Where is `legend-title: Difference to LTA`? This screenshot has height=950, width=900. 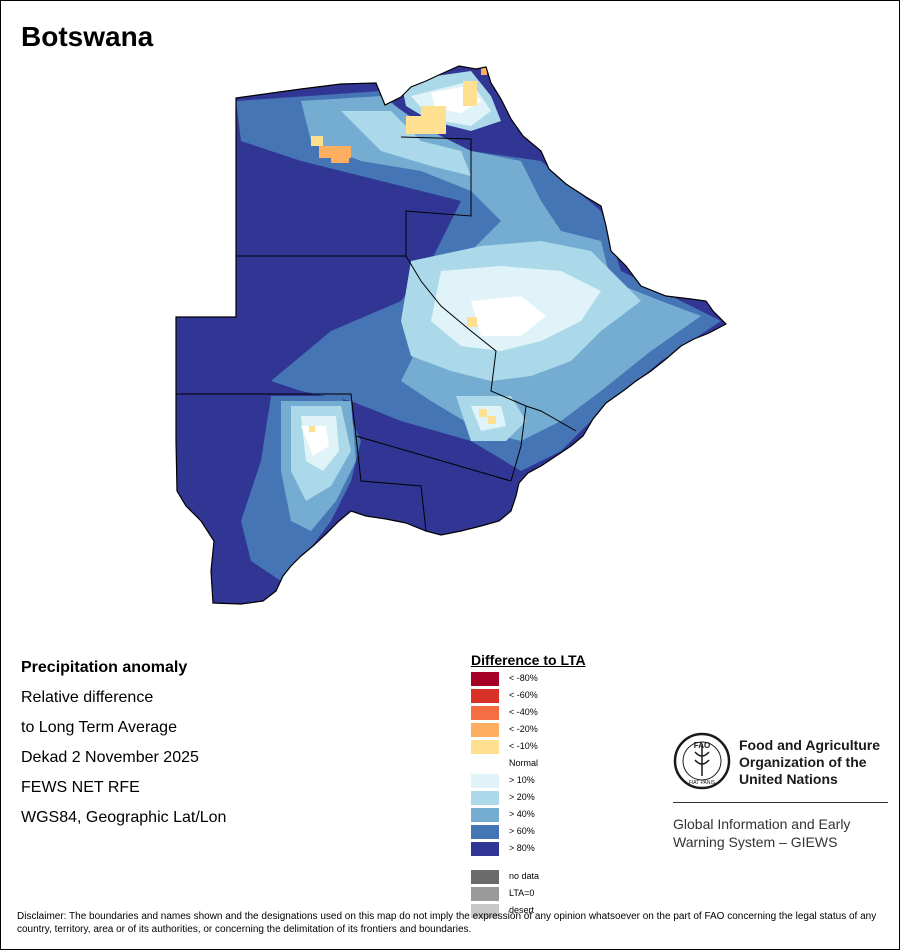 legend-title: Difference to LTA is located at coordinates (528, 660).